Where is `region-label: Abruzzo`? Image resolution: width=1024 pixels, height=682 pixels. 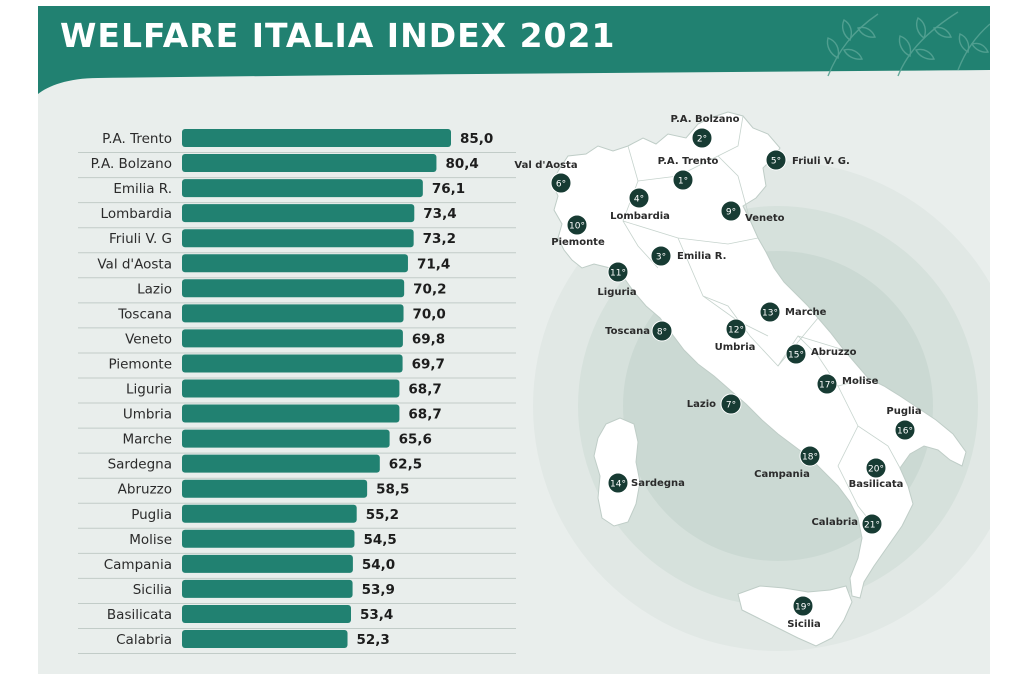 region-label: Abruzzo is located at coordinates (834, 352).